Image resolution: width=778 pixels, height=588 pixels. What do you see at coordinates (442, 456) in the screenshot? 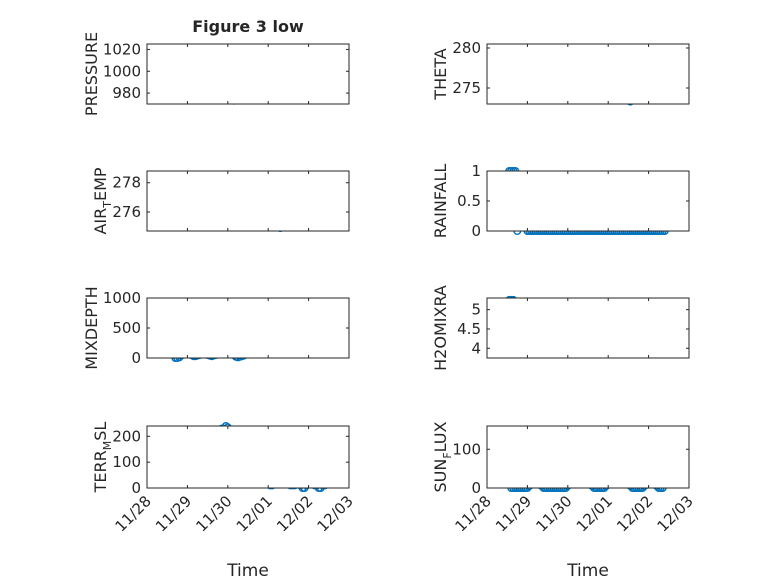
I see `y-axis-label: SUNFLUX` at bounding box center [442, 456].